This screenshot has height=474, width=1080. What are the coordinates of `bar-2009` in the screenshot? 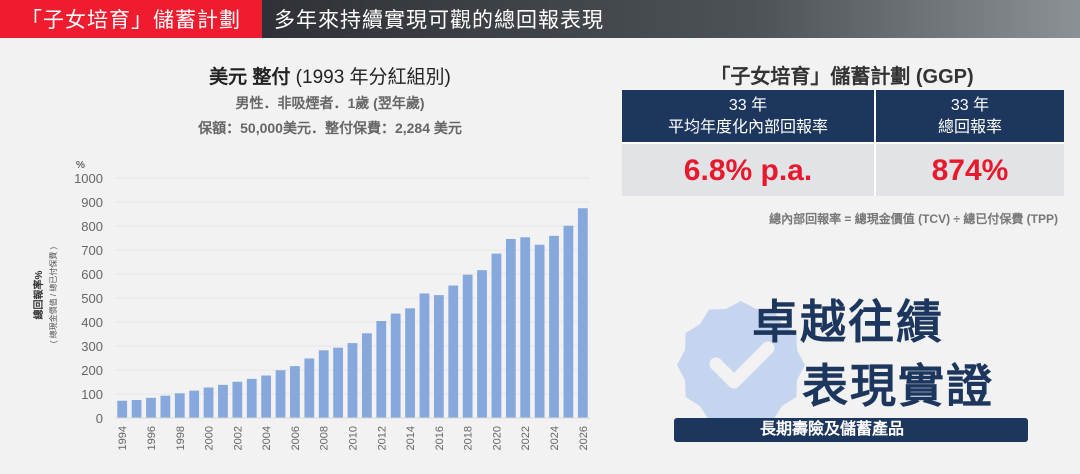 It's located at (338, 382).